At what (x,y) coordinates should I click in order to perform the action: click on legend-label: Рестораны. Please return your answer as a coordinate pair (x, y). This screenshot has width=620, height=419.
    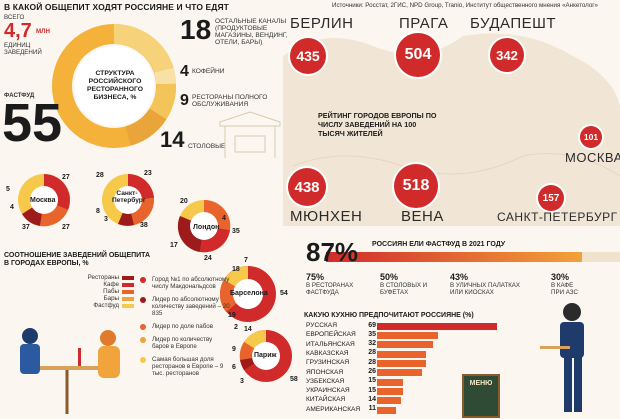
    Looking at the image, I should click on (103, 277).